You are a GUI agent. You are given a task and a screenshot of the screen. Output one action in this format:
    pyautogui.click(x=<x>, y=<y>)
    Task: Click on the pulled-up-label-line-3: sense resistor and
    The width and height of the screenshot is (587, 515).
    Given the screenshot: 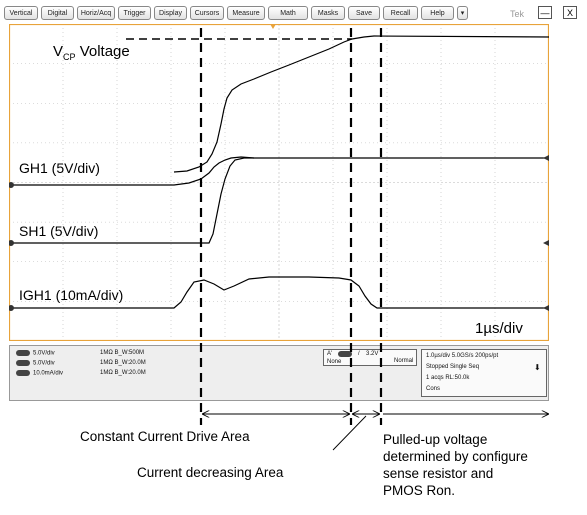 What is the action you would take?
    pyautogui.click(x=438, y=473)
    